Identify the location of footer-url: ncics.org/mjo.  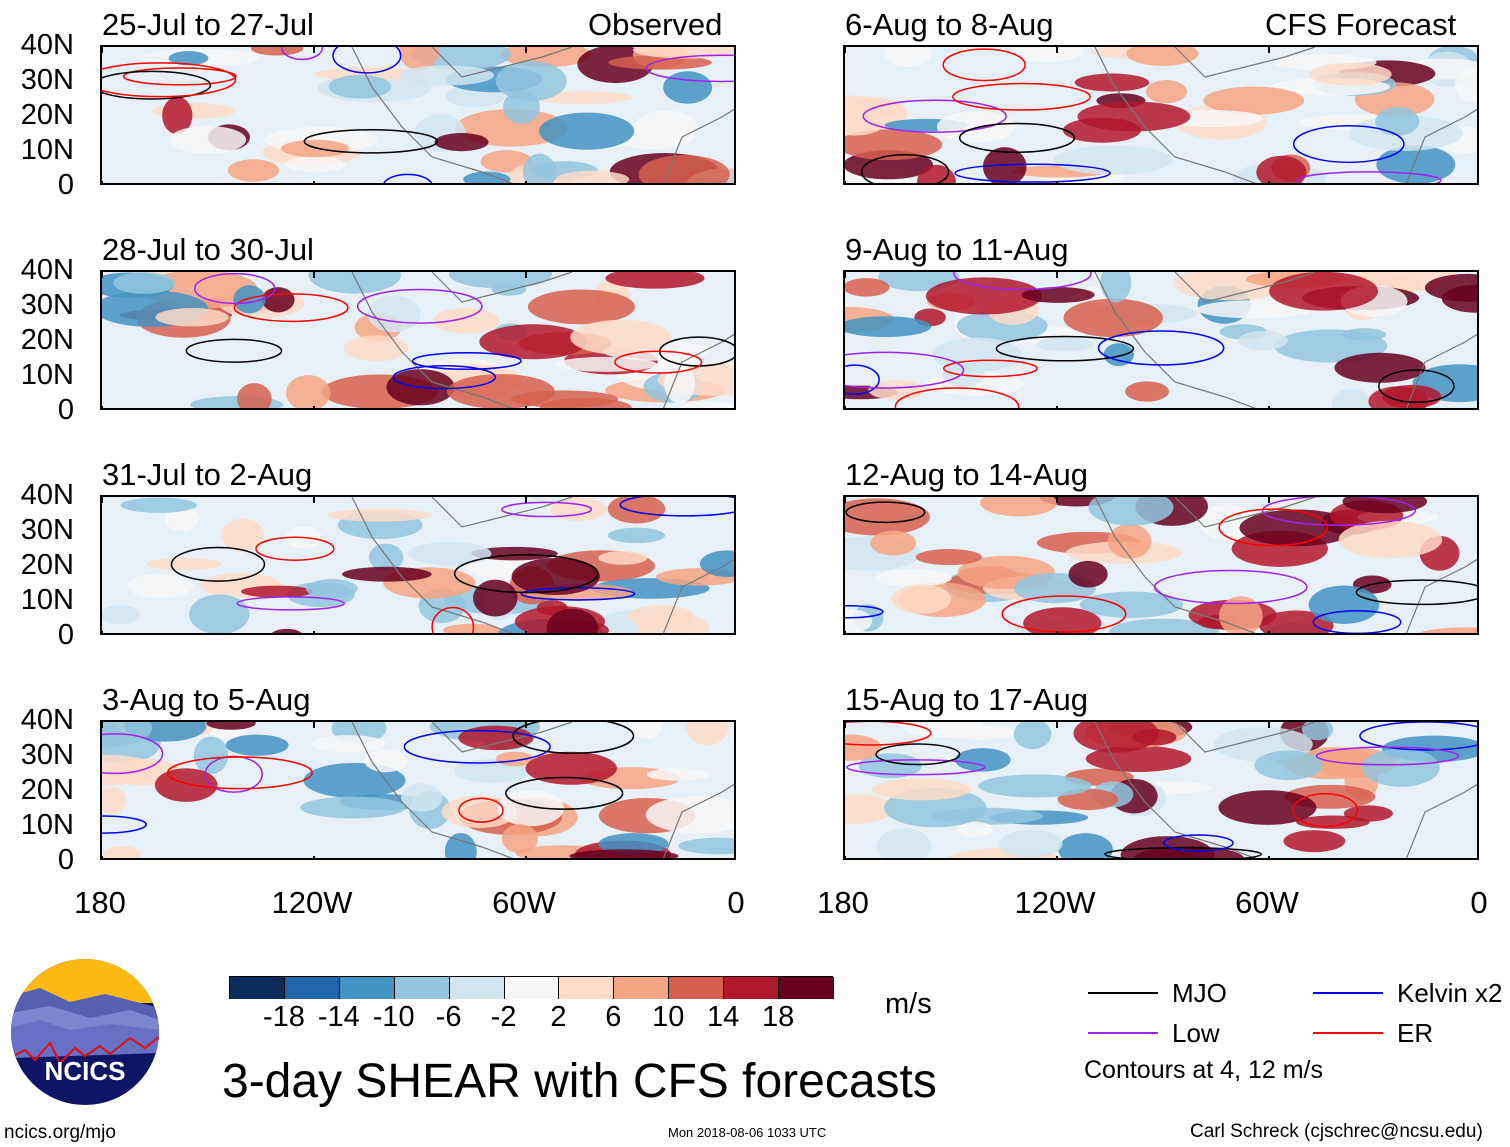
(60, 1132).